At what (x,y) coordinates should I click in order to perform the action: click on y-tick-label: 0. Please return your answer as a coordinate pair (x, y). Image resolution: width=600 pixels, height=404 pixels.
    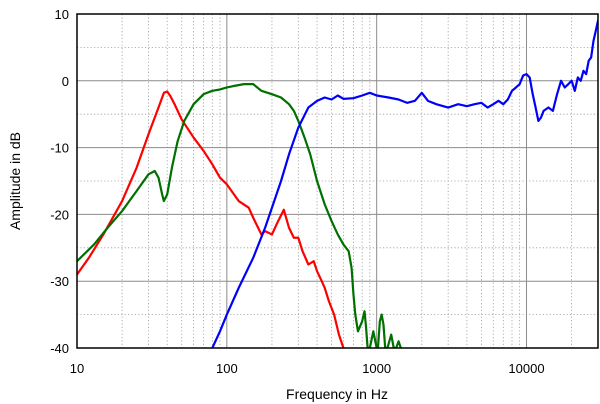
    Looking at the image, I should click on (65, 81).